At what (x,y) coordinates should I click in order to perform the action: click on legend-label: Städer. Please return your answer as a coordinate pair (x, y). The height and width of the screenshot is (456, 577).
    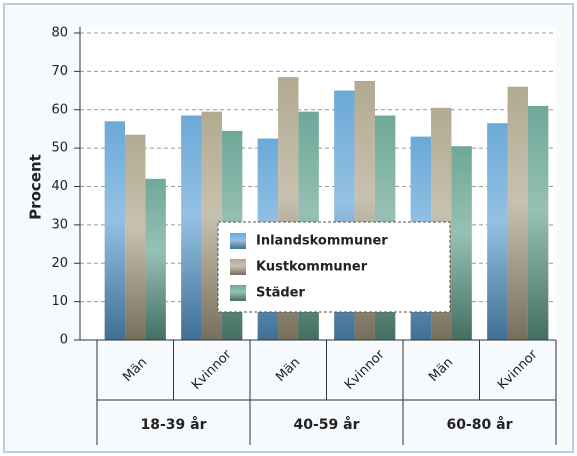
    Looking at the image, I should click on (280, 293).